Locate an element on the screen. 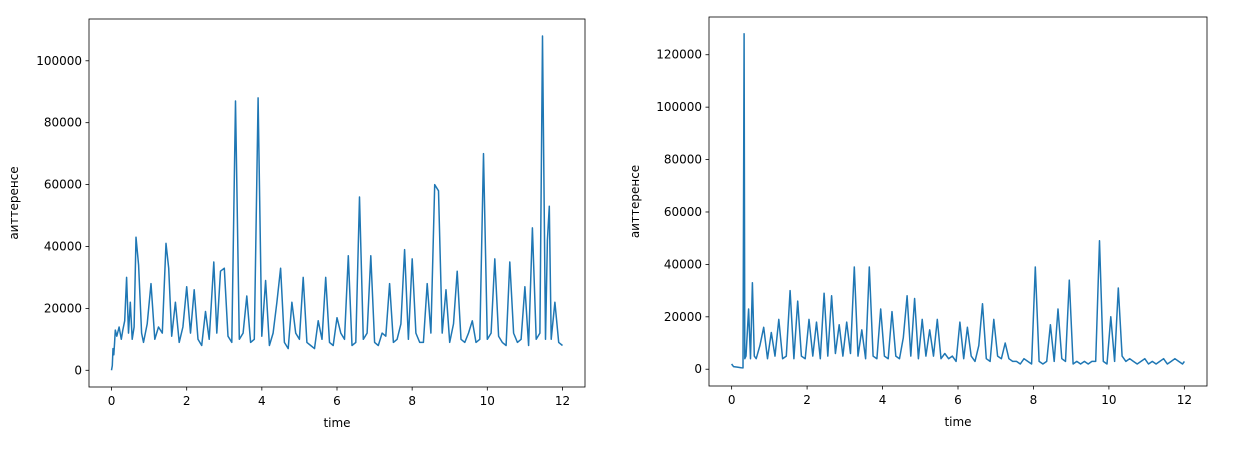 The width and height of the screenshot is (1245, 453). y-tick-label: 120000 is located at coordinates (679, 55).